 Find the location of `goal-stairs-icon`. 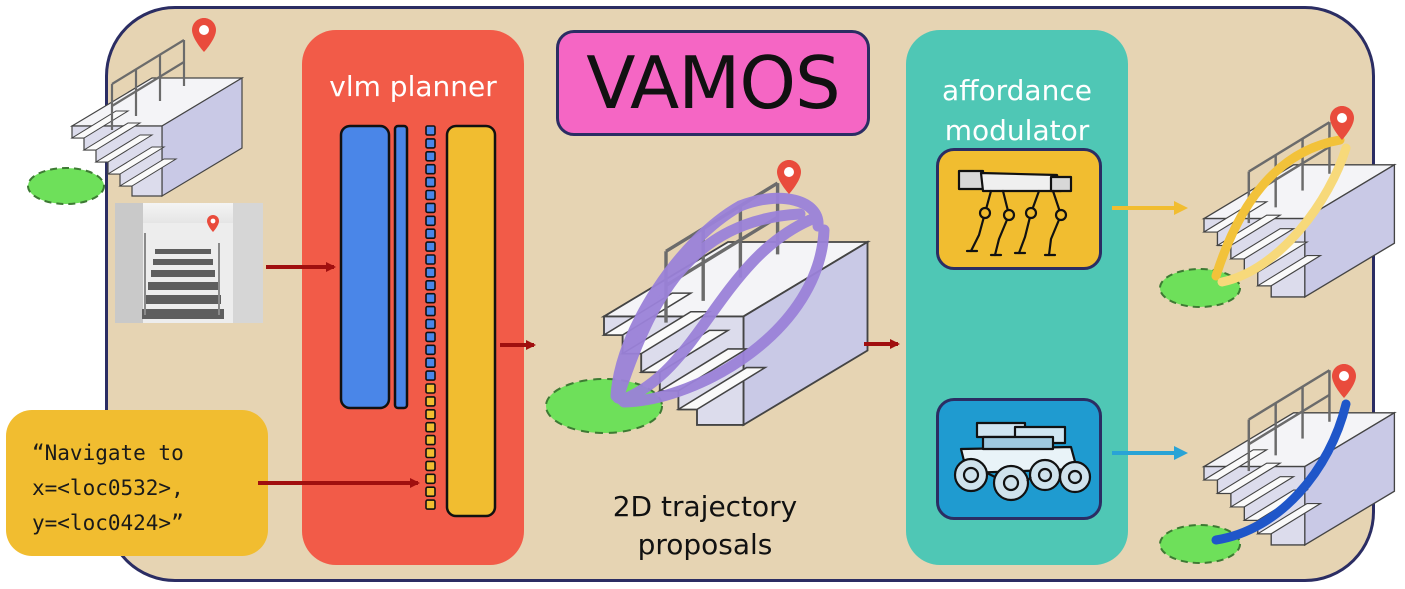

goal-stairs-icon is located at coordinates (157, 118).